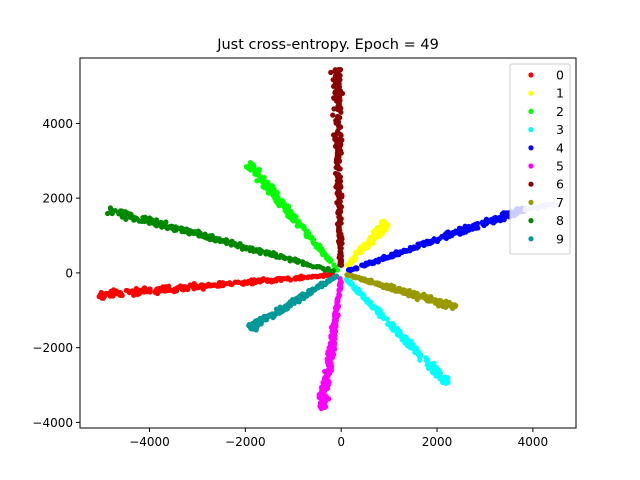 The width and height of the screenshot is (640, 480). I want to click on legend-label: 4, so click(560, 147).